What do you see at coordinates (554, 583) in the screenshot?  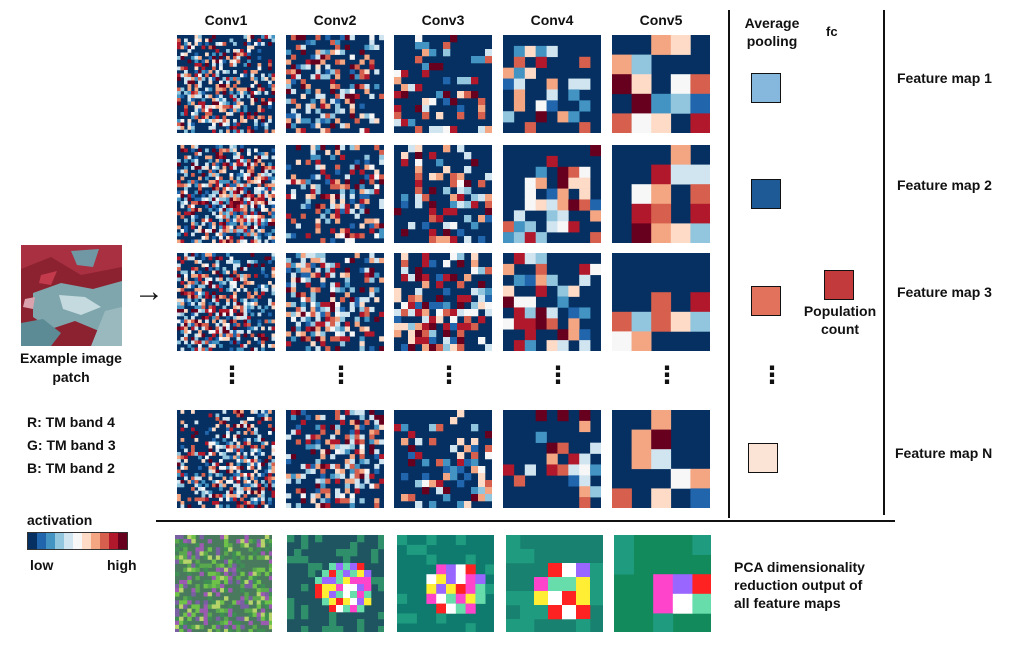 I see `pca-output-conv4` at bounding box center [554, 583].